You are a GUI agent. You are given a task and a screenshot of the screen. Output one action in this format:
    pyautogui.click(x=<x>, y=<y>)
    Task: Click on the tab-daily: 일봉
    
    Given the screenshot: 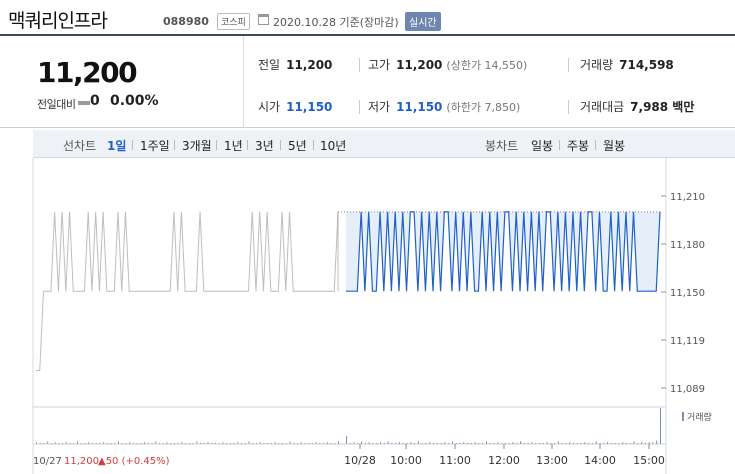 What is the action you would take?
    pyautogui.click(x=542, y=146)
    